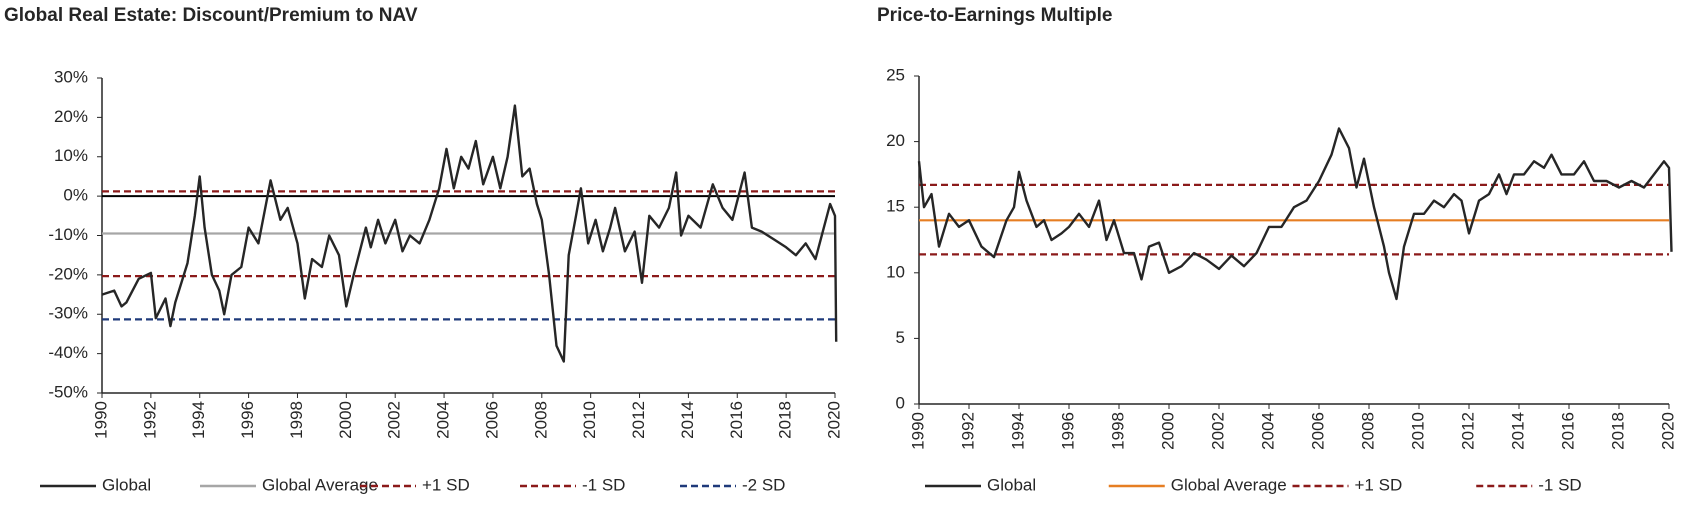 This screenshot has width=1685, height=514. What do you see at coordinates (68, 234) in the screenshot?
I see `y-tick-label: -10%` at bounding box center [68, 234].